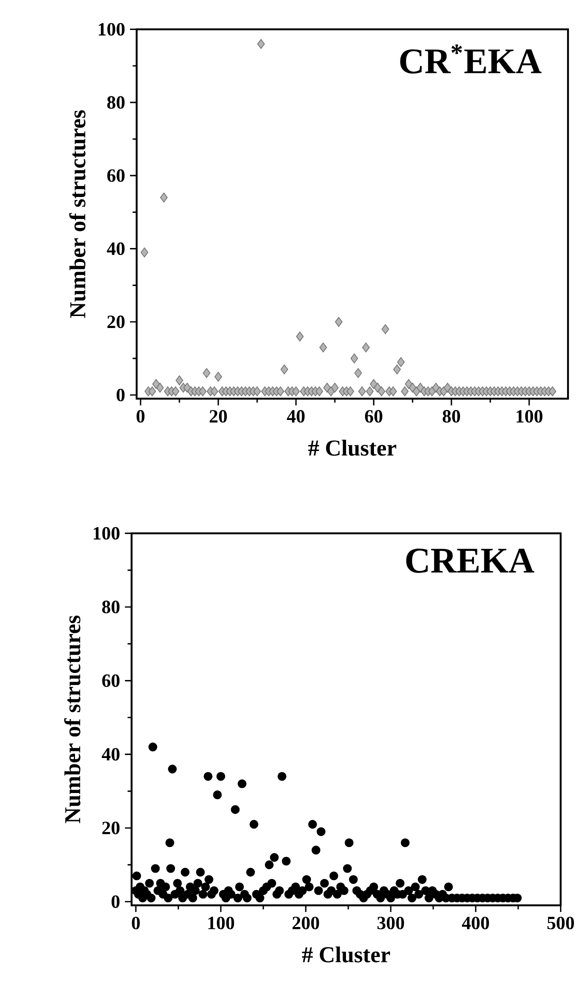 The height and width of the screenshot is (988, 586). Describe the element at coordinates (451, 416) in the screenshot. I see `x-tick-label: 80` at that location.